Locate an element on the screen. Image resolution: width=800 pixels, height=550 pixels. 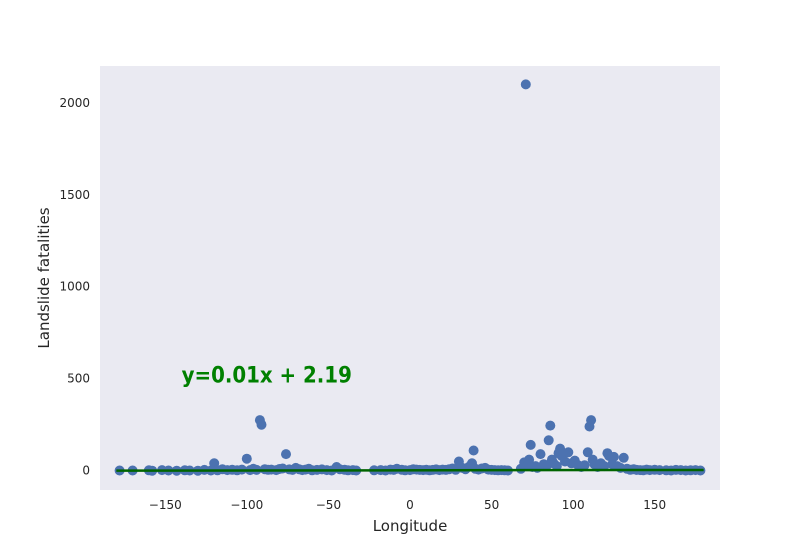
x-axis-ticks: −150 −100 −50 0 50 100 150 is located at coordinates (407, 505).